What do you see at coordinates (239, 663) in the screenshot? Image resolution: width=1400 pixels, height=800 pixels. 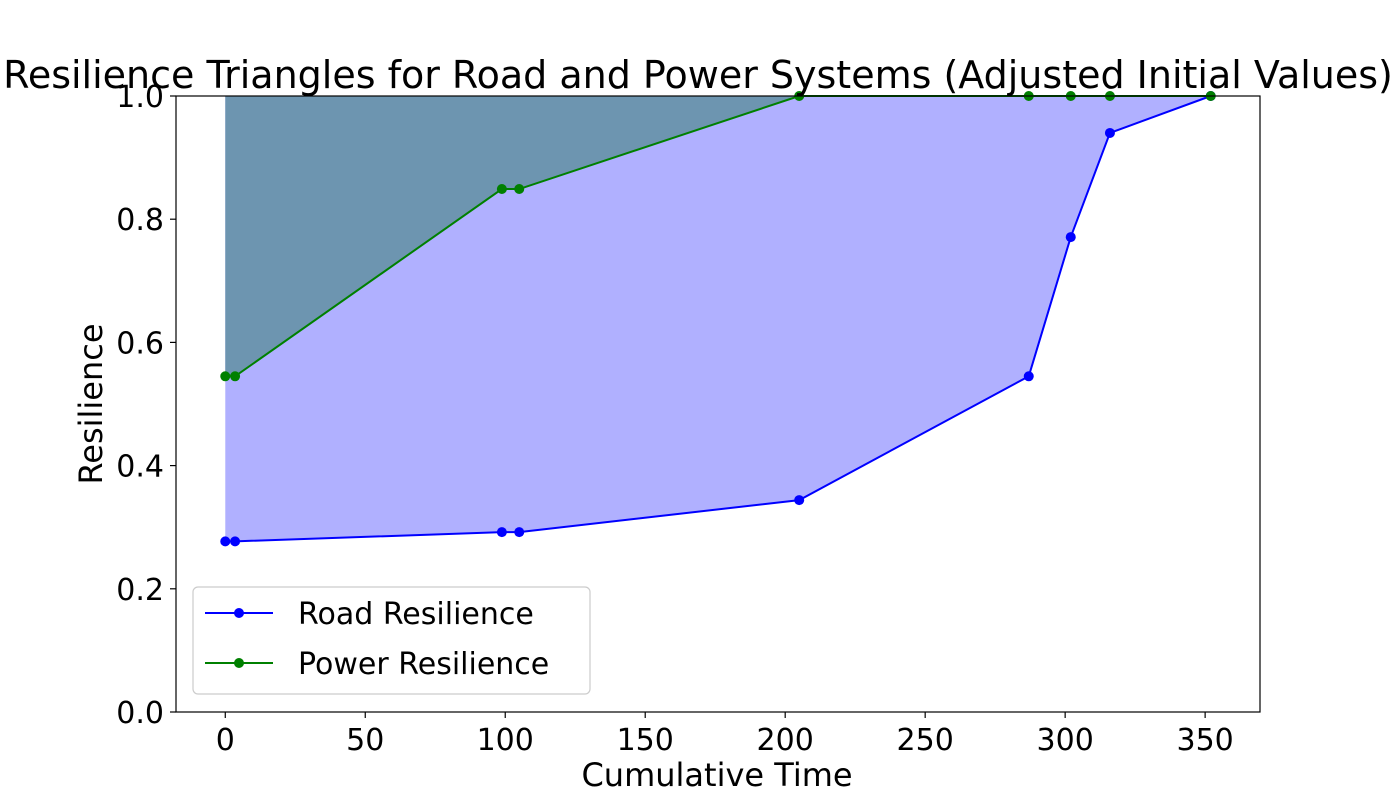 I see `legend-power-marker` at bounding box center [239, 663].